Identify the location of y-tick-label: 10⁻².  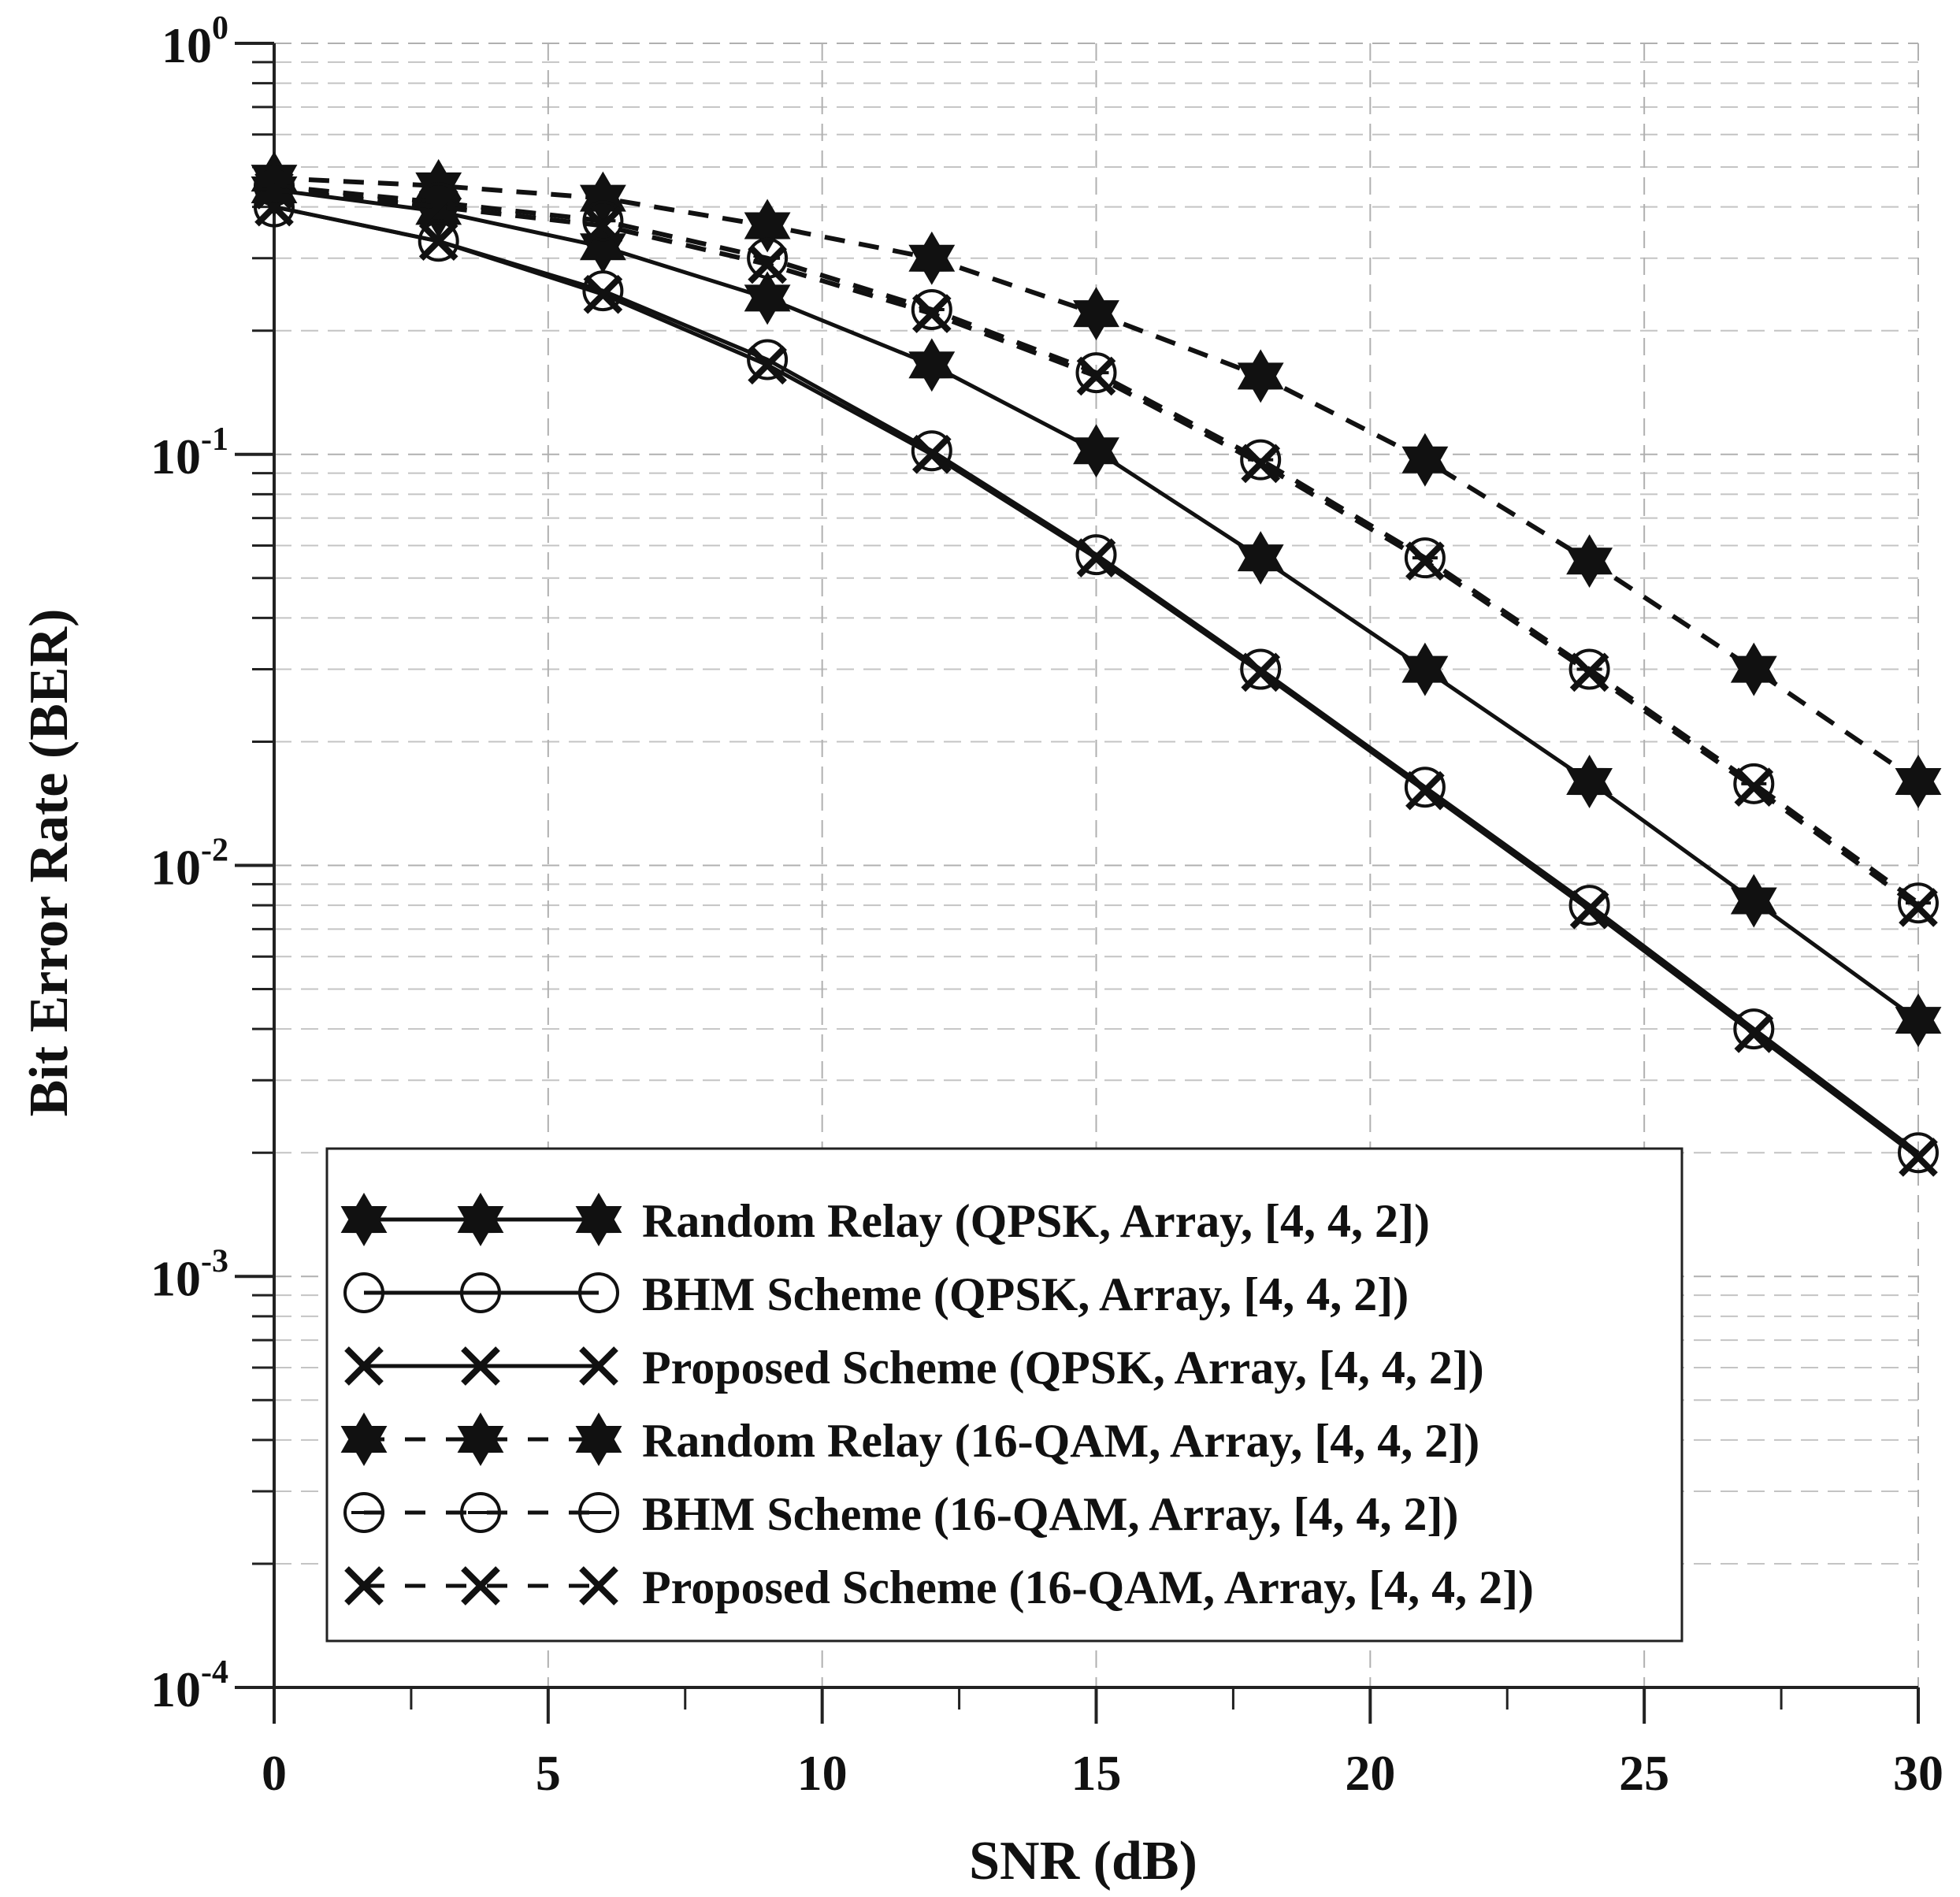
(189, 864).